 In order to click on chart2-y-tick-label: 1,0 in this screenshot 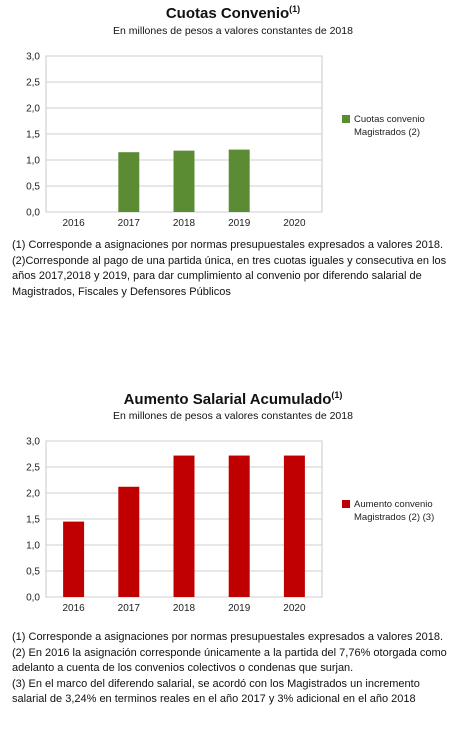, I will do `click(33, 546)`.